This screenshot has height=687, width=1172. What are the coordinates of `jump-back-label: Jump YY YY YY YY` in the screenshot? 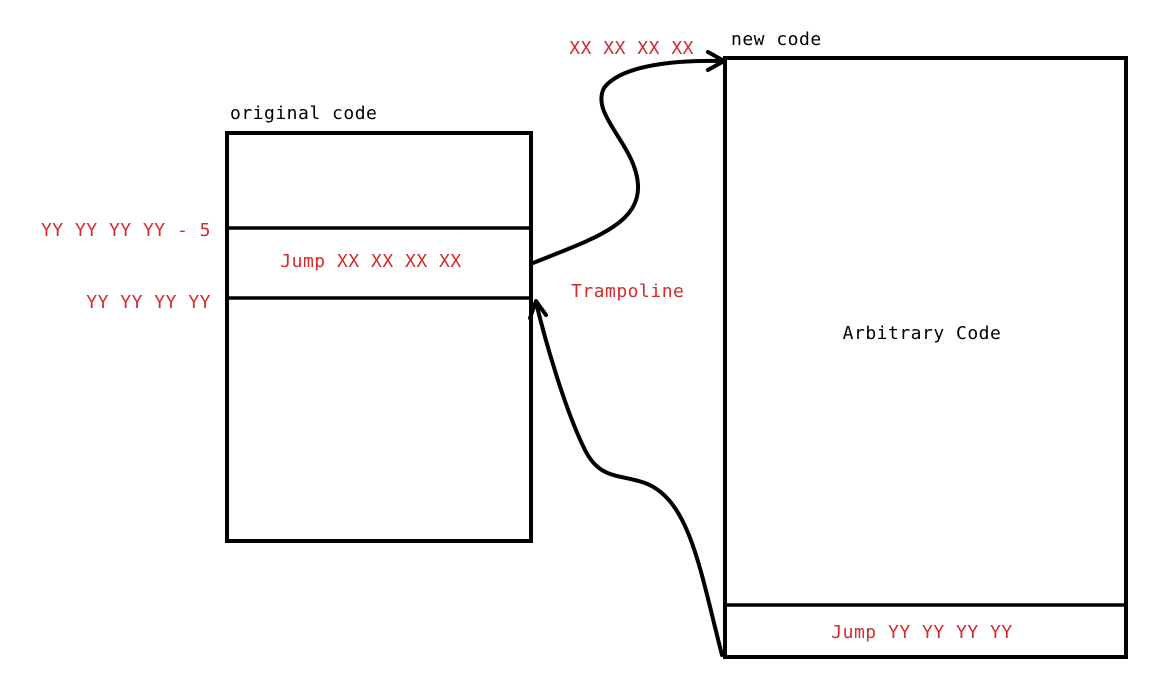 It's located at (921, 632).